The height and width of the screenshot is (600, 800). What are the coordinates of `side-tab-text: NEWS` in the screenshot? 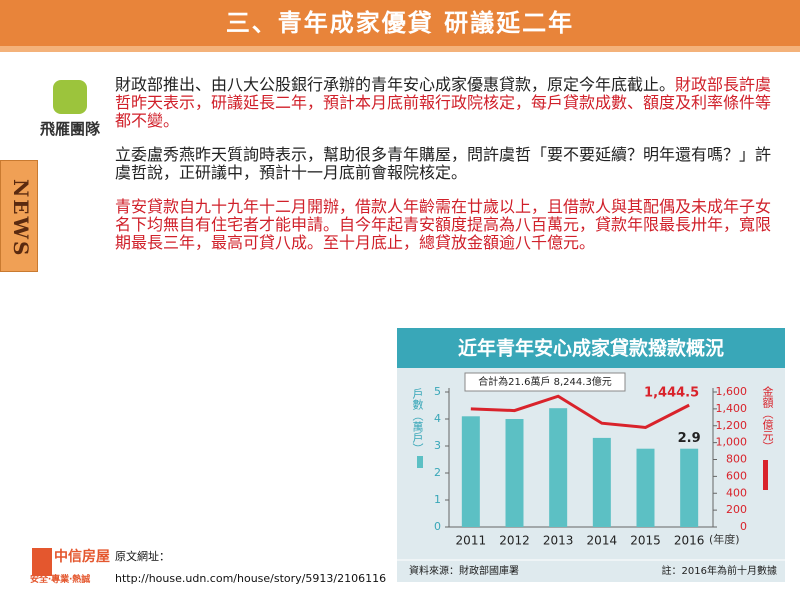 It's located at (21, 218).